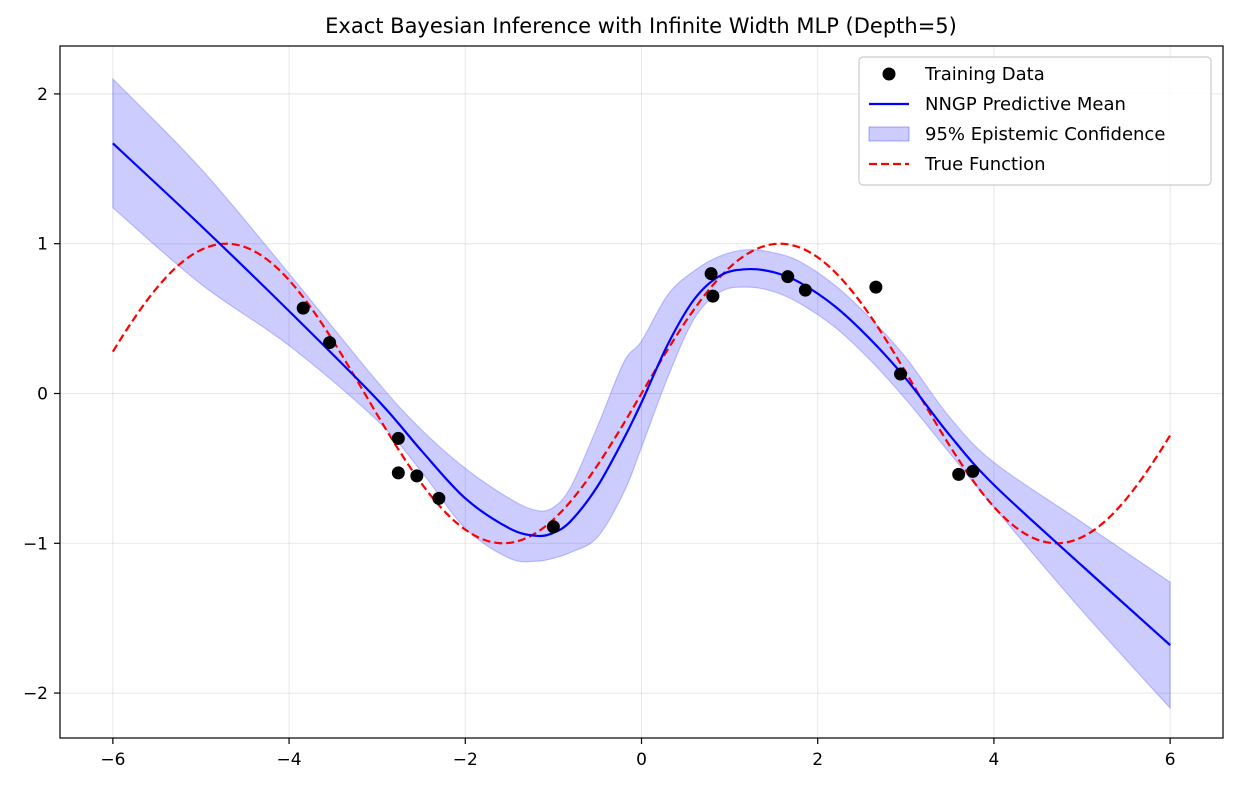 This screenshot has width=1237, height=789. Describe the element at coordinates (985, 164) in the screenshot. I see `legend-label: True Function` at that location.